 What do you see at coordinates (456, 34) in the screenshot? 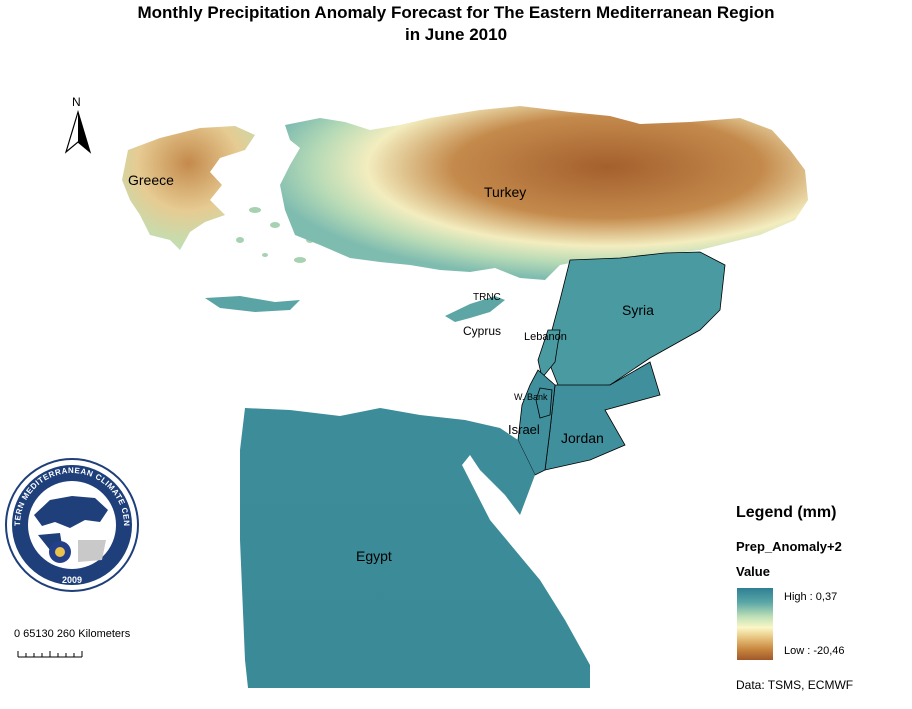
I see `map-title-line2: in June 2010` at bounding box center [456, 34].